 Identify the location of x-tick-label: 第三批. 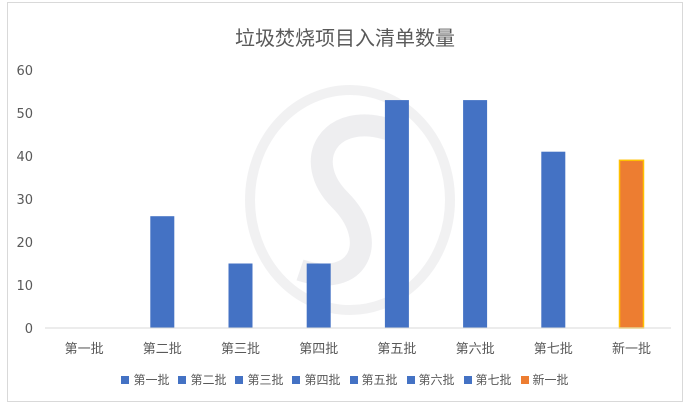
(240, 349).